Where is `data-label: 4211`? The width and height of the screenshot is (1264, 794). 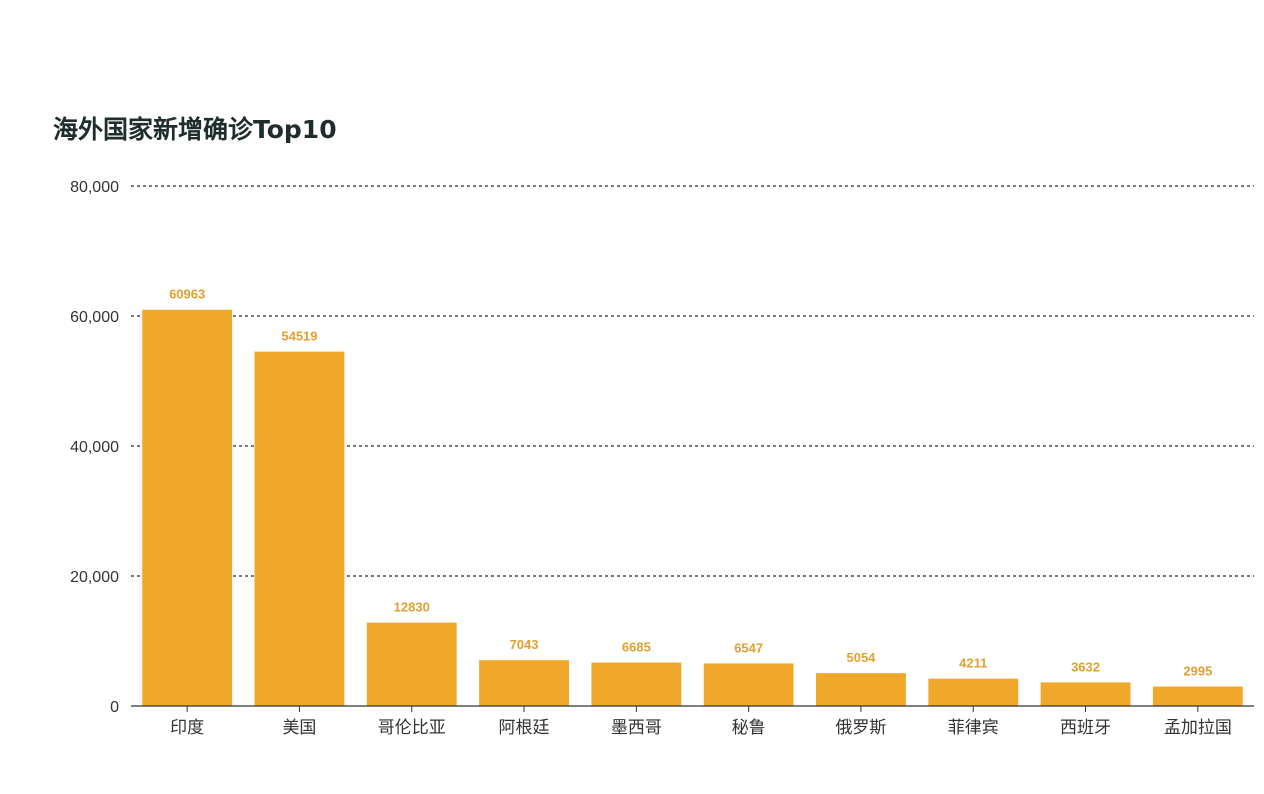
data-label: 4211 is located at coordinates (973, 663).